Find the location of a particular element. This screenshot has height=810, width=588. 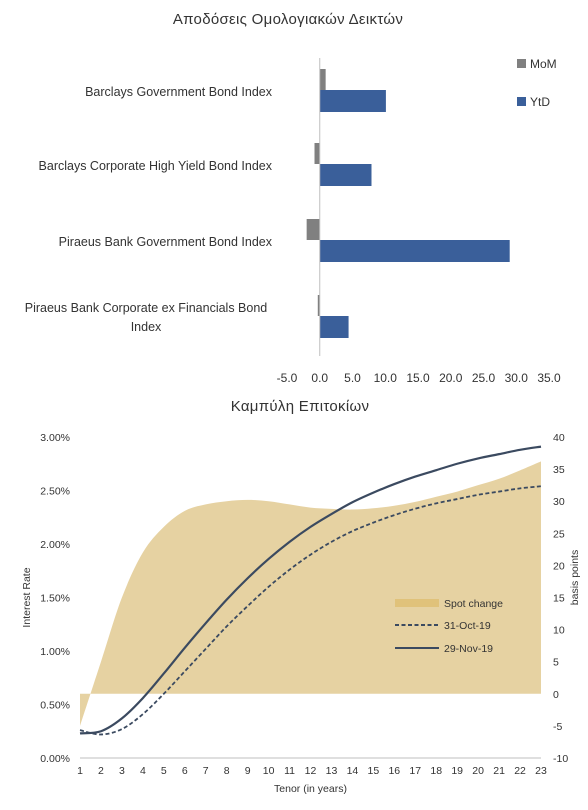

y2-tick-label: 25 is located at coordinates (559, 534).